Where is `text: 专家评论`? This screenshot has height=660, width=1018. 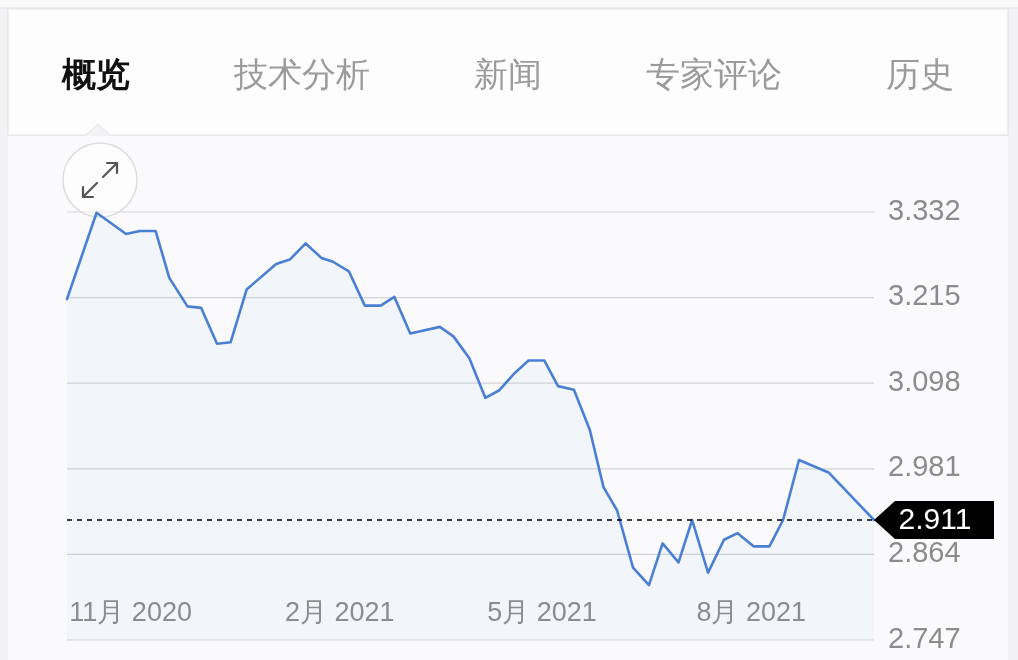
text: 专家评论 is located at coordinates (714, 73).